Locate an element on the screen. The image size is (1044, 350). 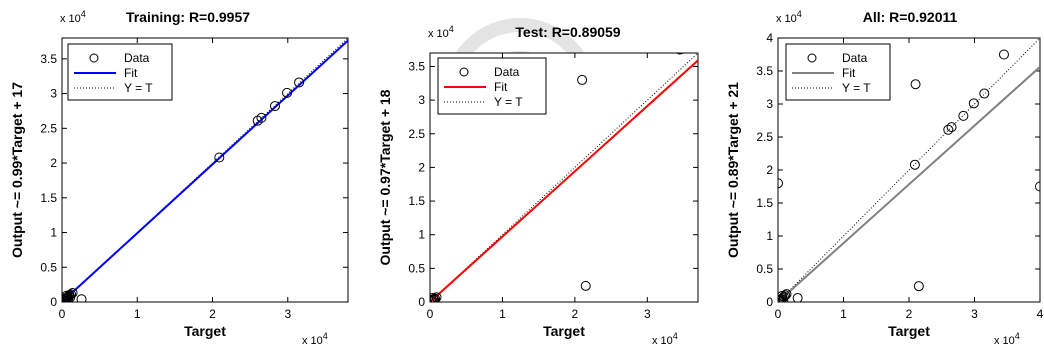
chart-title: All: R=0.92011 is located at coordinates (910, 17).